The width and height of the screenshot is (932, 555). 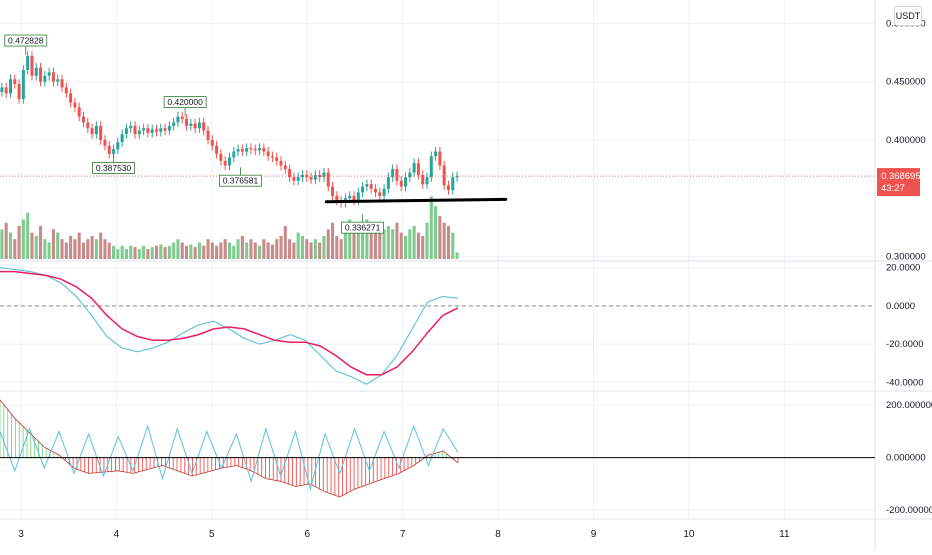 I want to click on oscillator-axis-tick-label: -20.0000, so click(x=905, y=344).